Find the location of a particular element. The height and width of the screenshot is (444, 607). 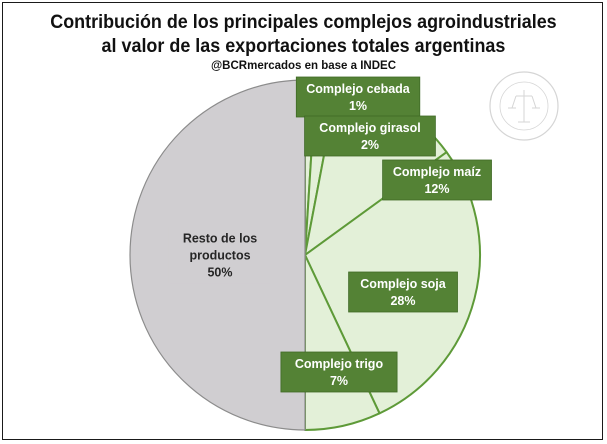

data-label-name: Complejo girasol is located at coordinates (369, 128).